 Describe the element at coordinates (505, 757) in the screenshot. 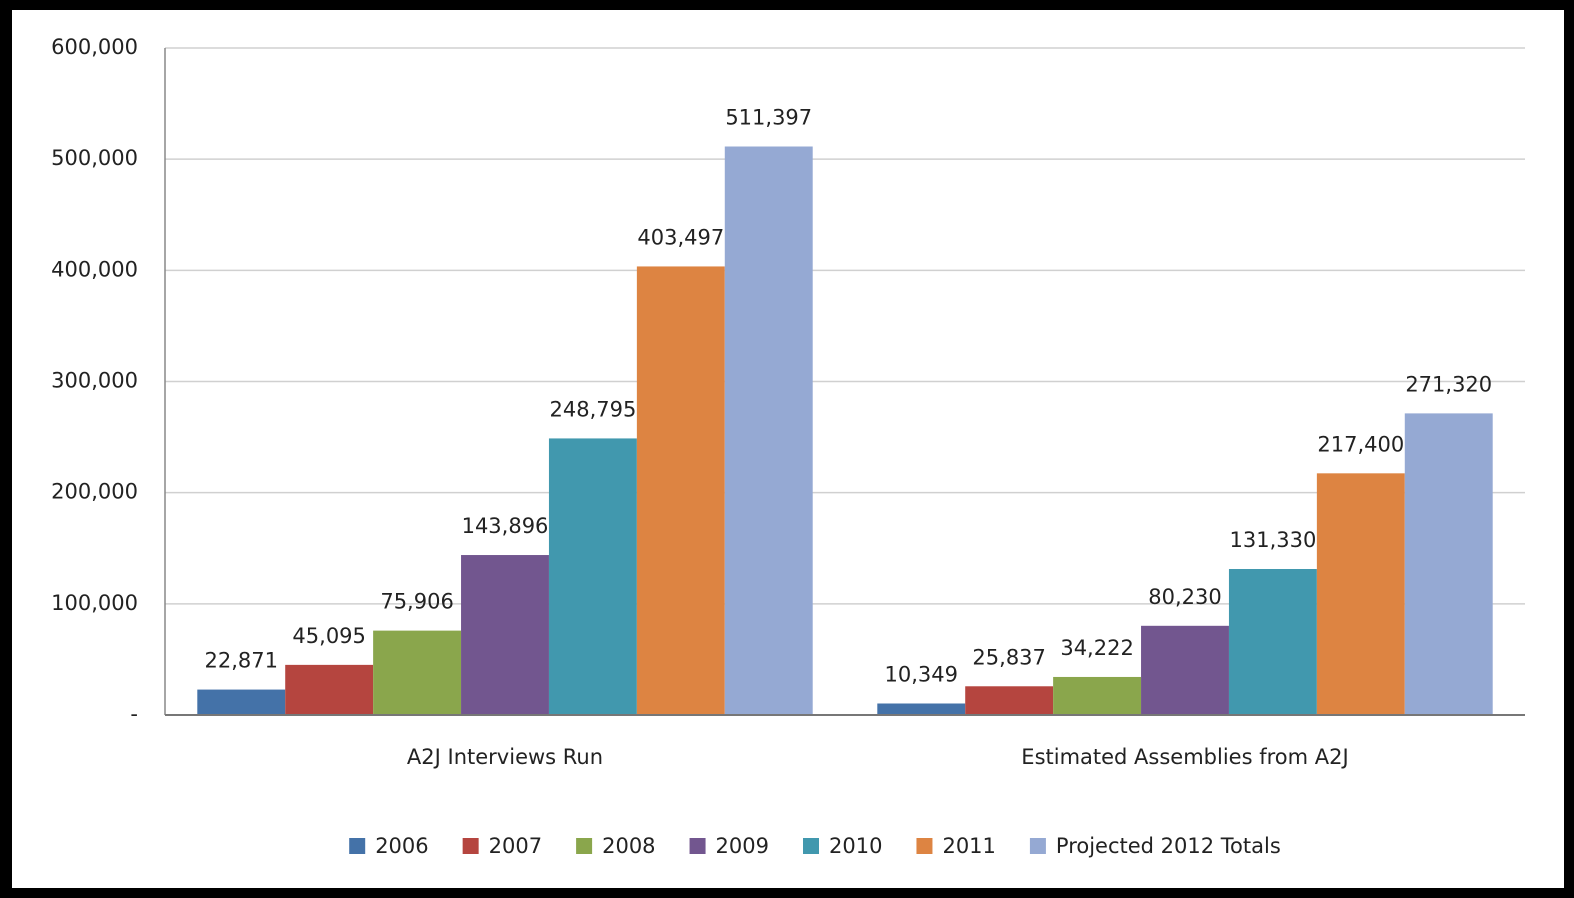

I see `x-tick-label: A2J Interviews Run` at that location.